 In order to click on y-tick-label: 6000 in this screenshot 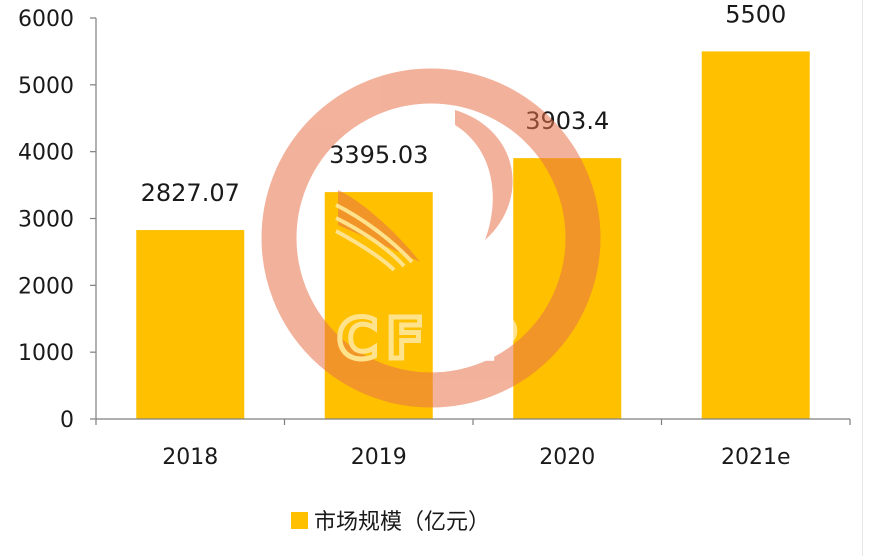, I will do `click(46, 19)`.